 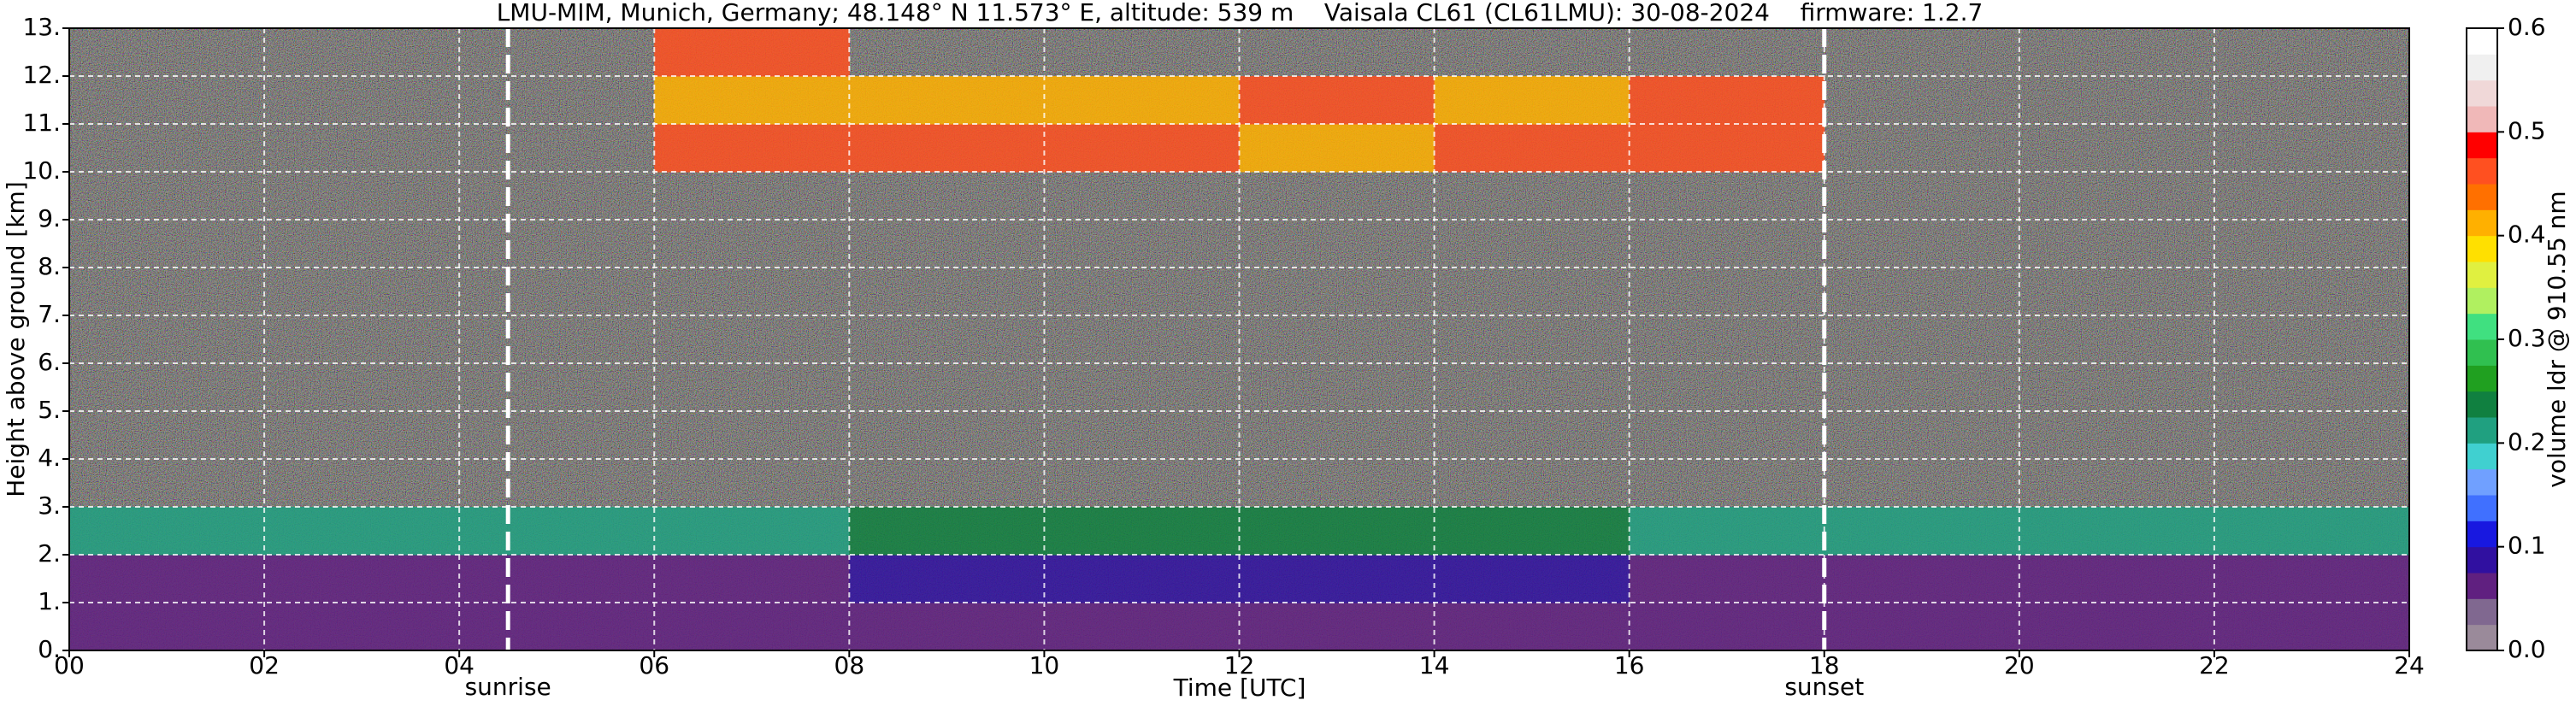 What do you see at coordinates (69, 665) in the screenshot?
I see `x-tick-label: 00` at bounding box center [69, 665].